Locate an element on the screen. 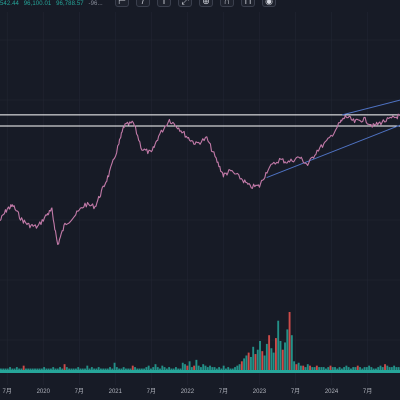 Image resolution: width=400 pixels, height=400 pixels. horizontal-levels is located at coordinates (200, 120).